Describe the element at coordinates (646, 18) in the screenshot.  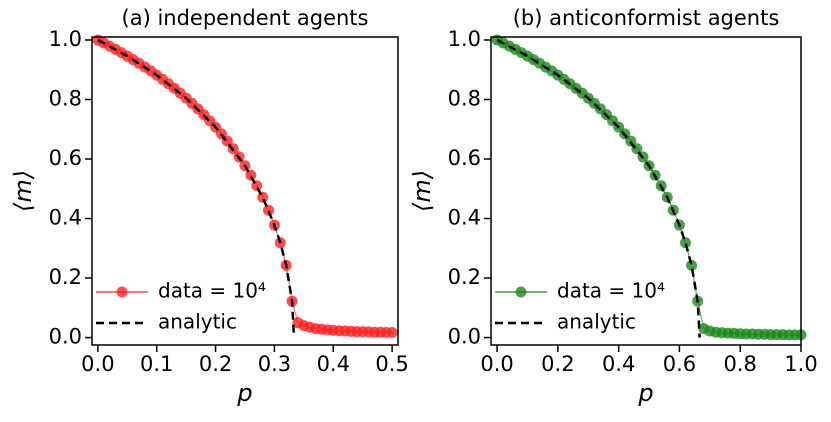
I see `chart-title: (b) anticonformist agents` at that location.